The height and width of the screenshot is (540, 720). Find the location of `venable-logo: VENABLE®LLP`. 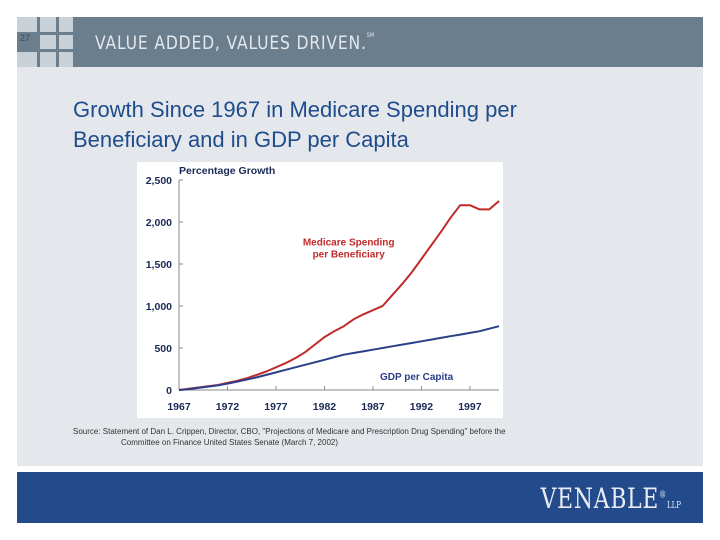

venable-logo: VENABLE®LLP is located at coordinates (611, 498).